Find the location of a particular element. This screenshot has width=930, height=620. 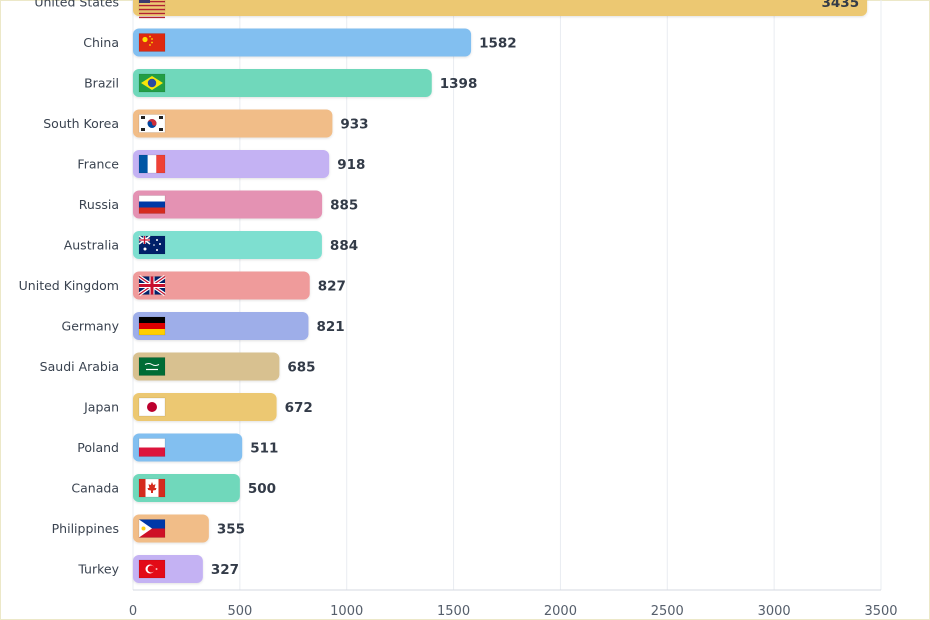

value-label: 672 is located at coordinates (299, 408).